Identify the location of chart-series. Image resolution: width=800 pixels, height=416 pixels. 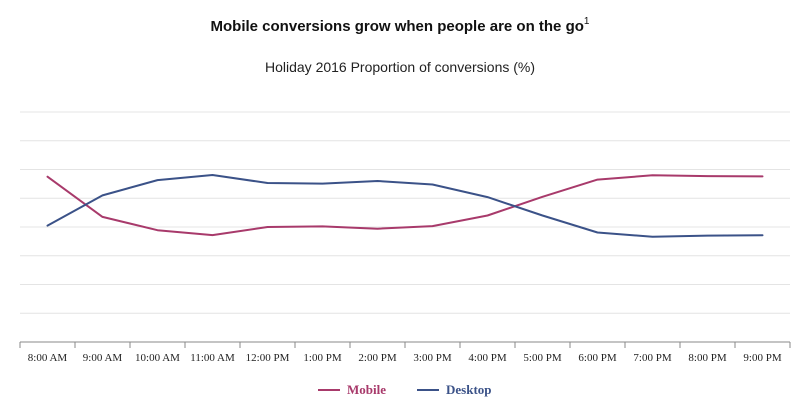
(405, 206).